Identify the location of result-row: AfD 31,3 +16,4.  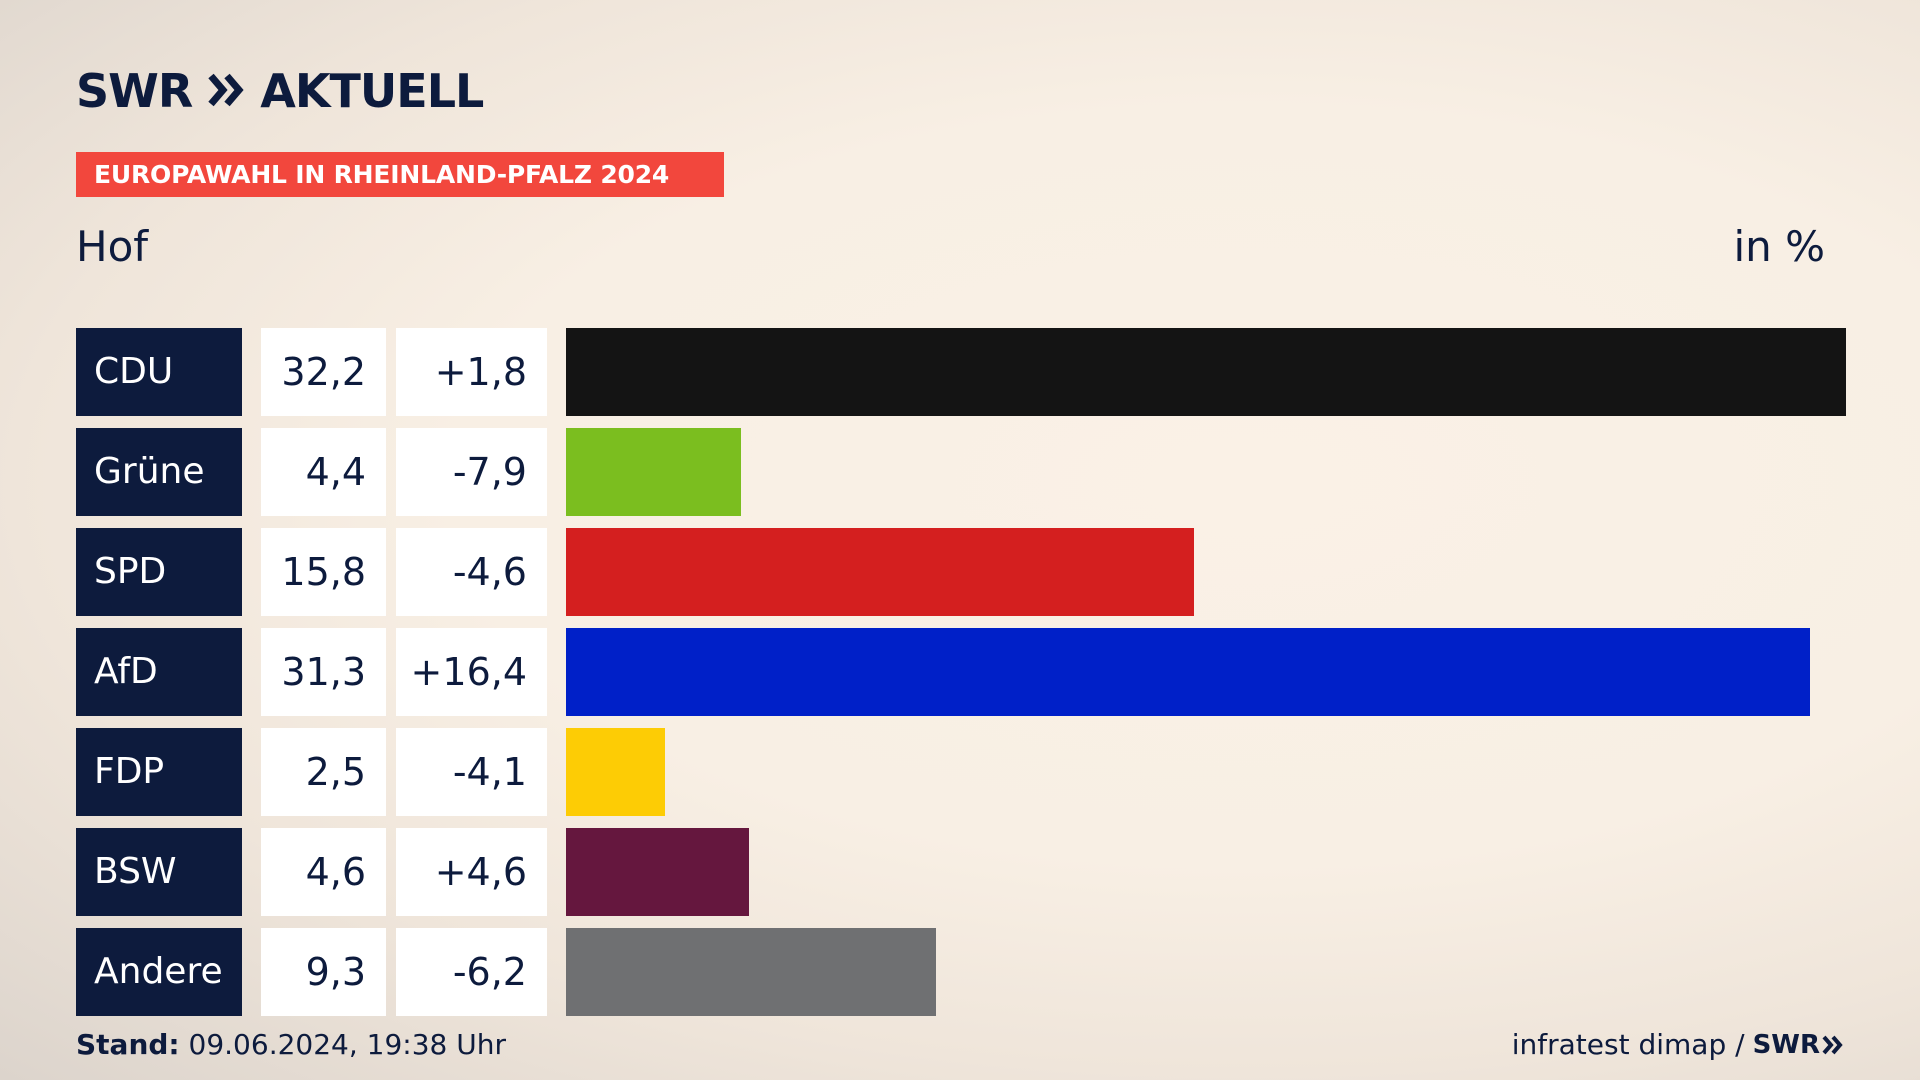
(961, 672).